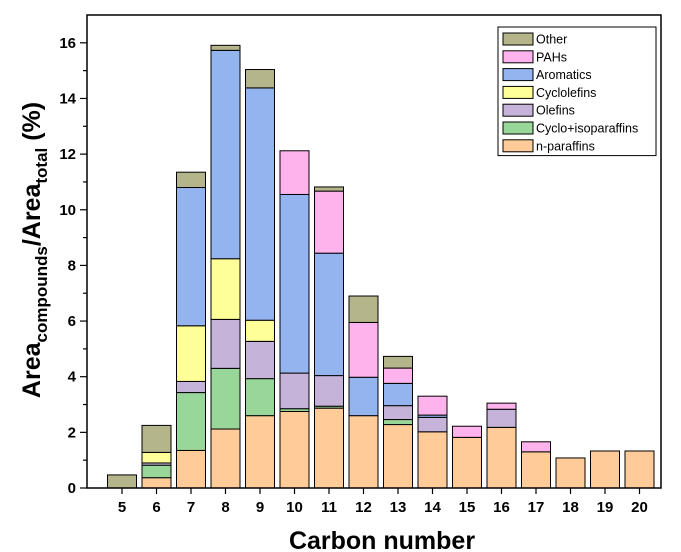 This screenshot has width=681, height=552. Describe the element at coordinates (363, 452) in the screenshot. I see `bar-segment-c12-n-paraffins` at that location.